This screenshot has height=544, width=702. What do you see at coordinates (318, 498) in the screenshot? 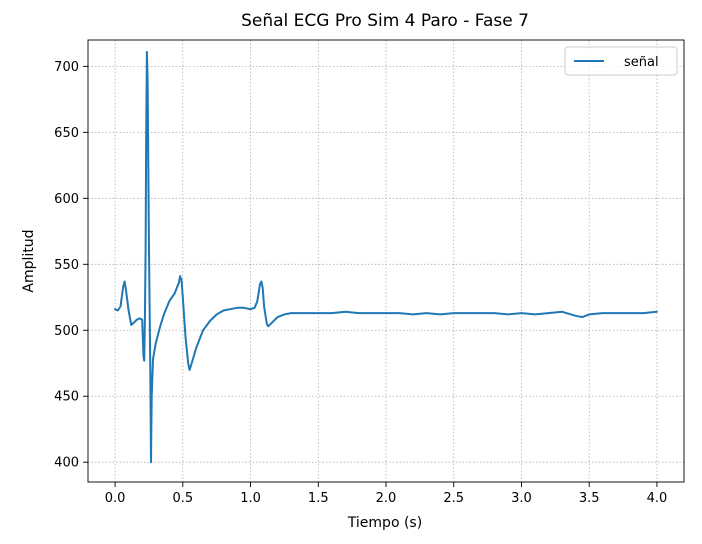
I see `x-tick-label: 1.5` at bounding box center [318, 498].